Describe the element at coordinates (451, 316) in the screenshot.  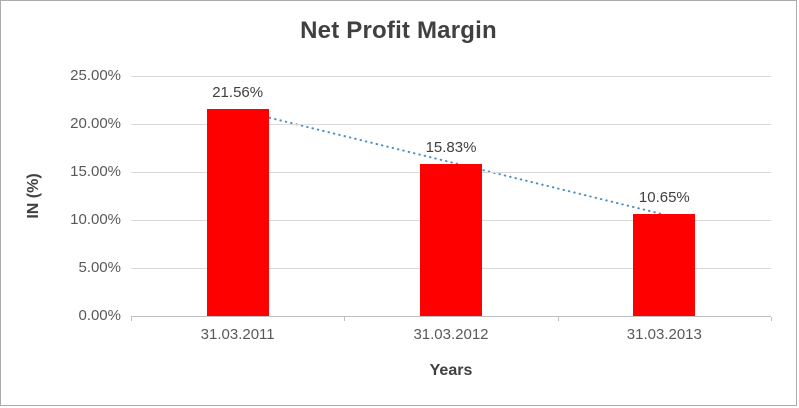
I see `x-axis-line` at that location.